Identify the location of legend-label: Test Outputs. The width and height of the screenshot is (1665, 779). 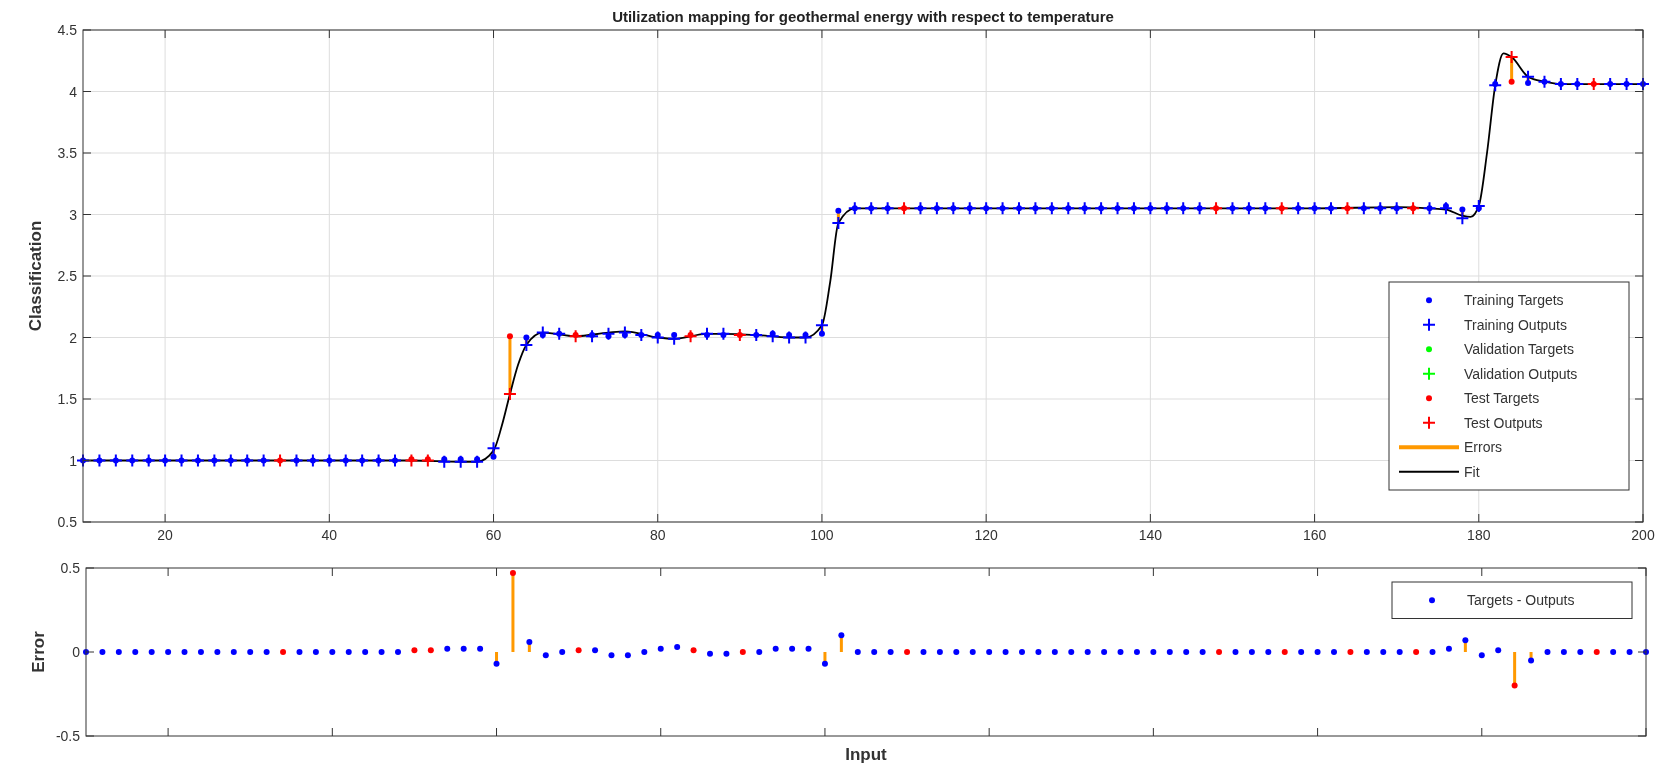
(1503, 422).